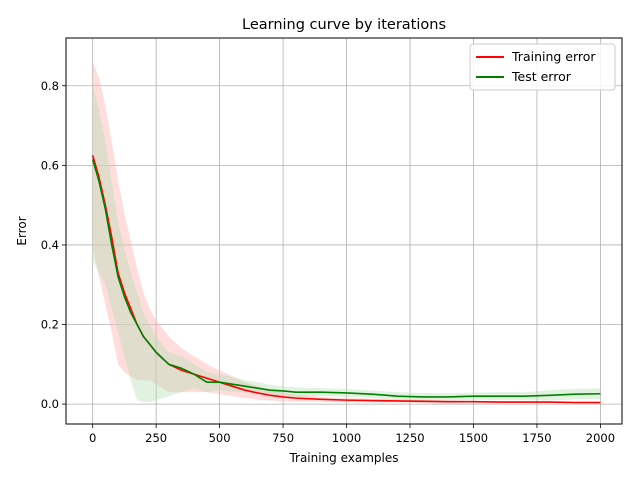  Describe the element at coordinates (409, 438) in the screenshot. I see `x-tick-label: 1250` at that location.